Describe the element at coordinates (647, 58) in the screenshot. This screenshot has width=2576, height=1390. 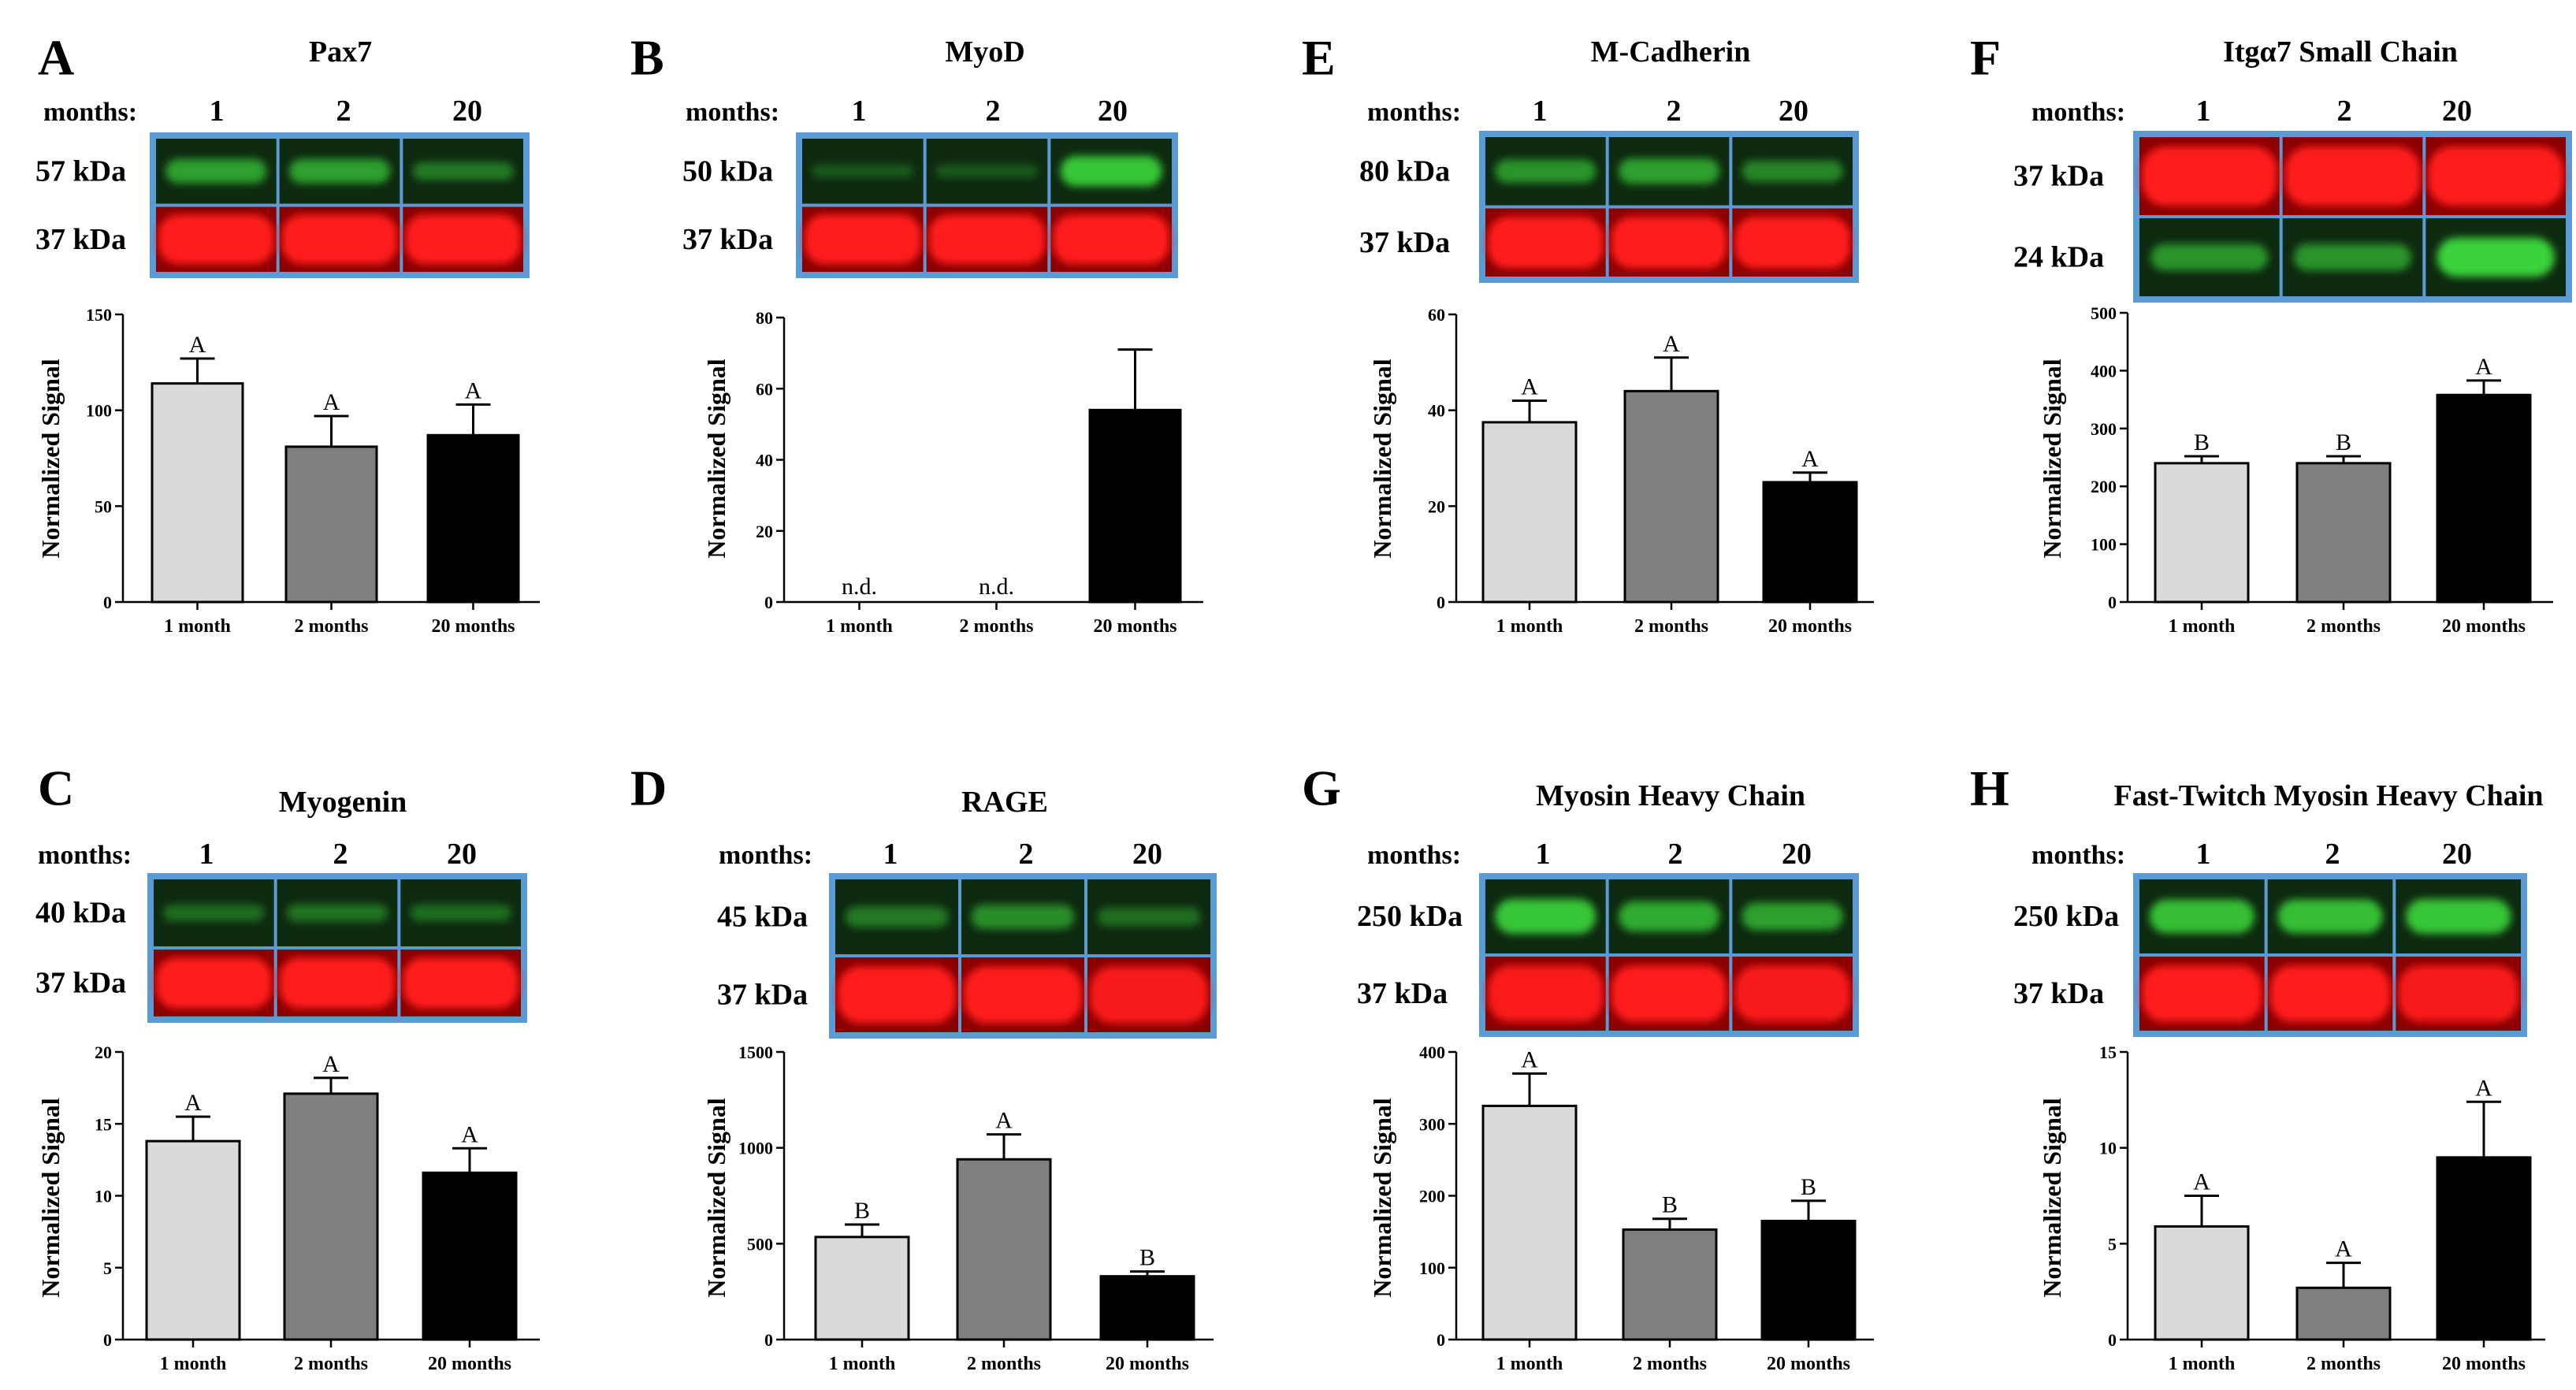
I see `panel-letter: B` at that location.